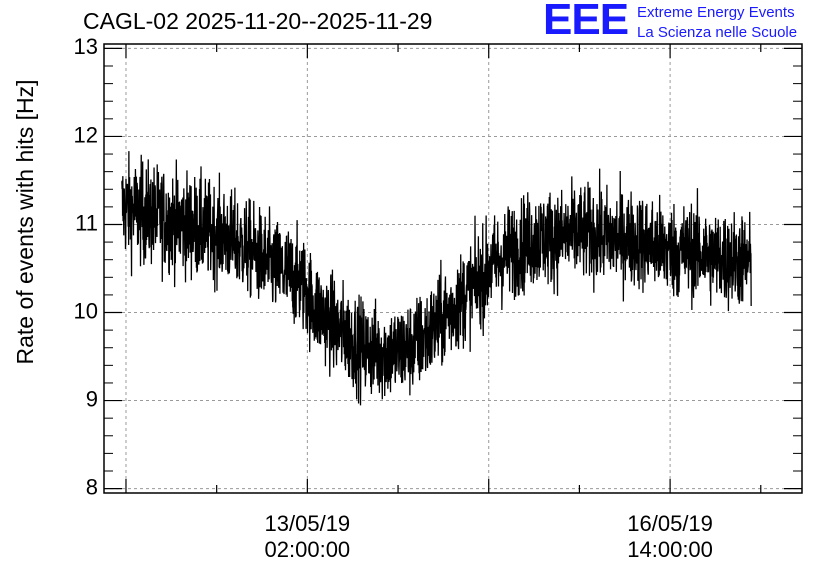  What do you see at coordinates (308, 549) in the screenshot?
I see `x-tick-label-time: 02:00:00` at bounding box center [308, 549].